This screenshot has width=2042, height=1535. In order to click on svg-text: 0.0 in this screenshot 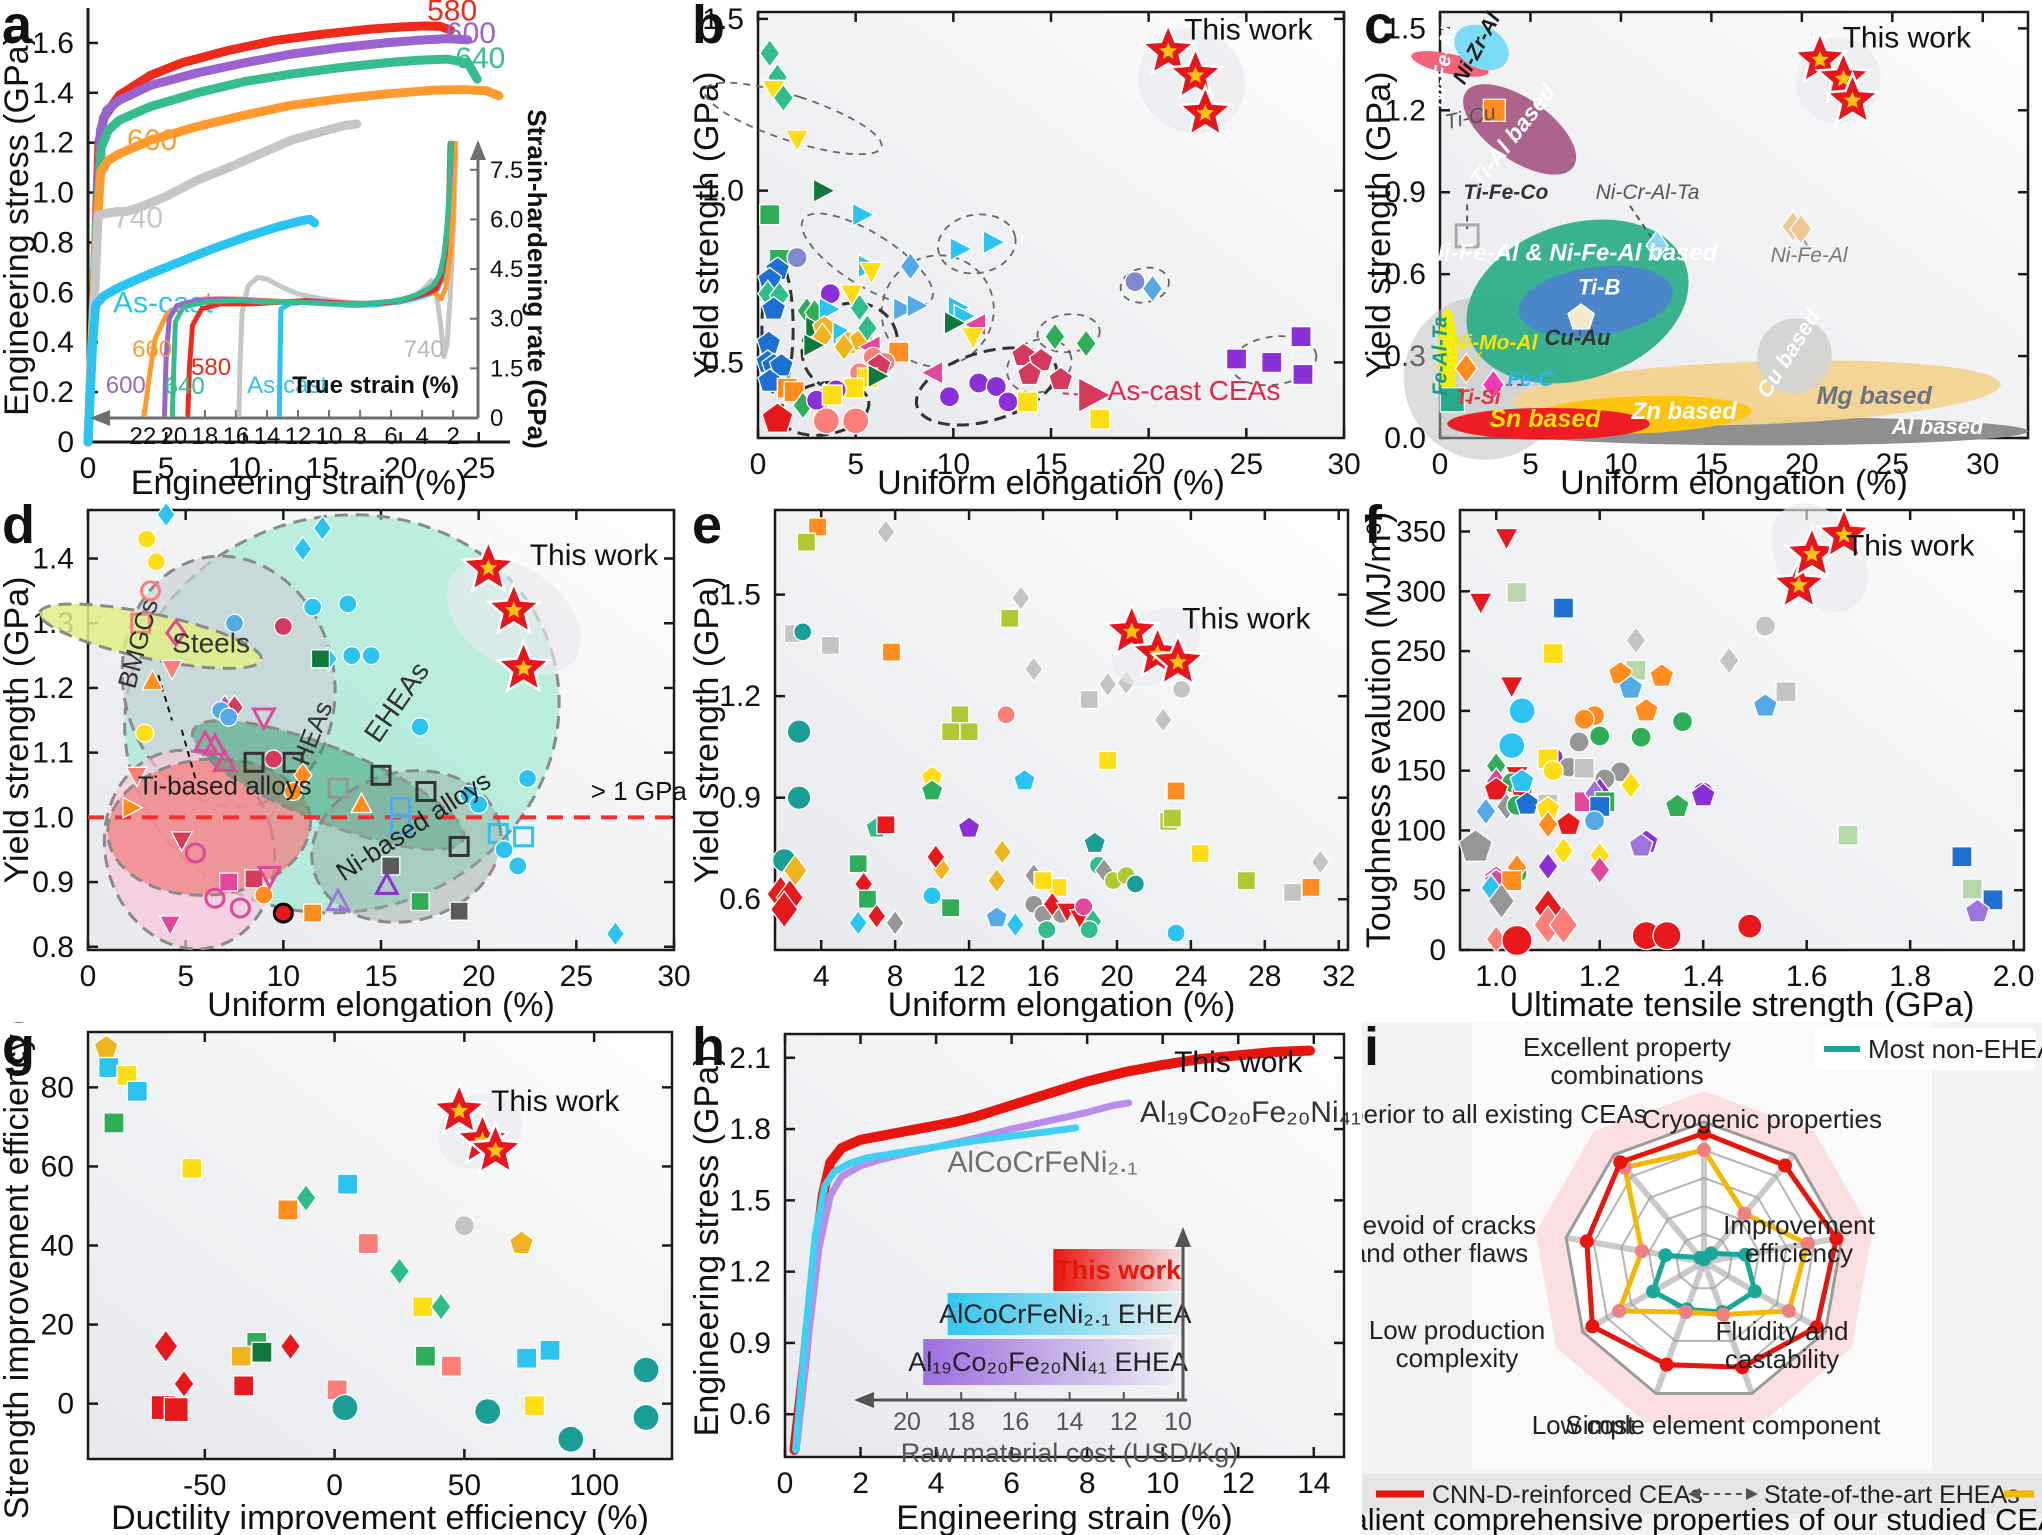, I will do `click(1405, 438)`.